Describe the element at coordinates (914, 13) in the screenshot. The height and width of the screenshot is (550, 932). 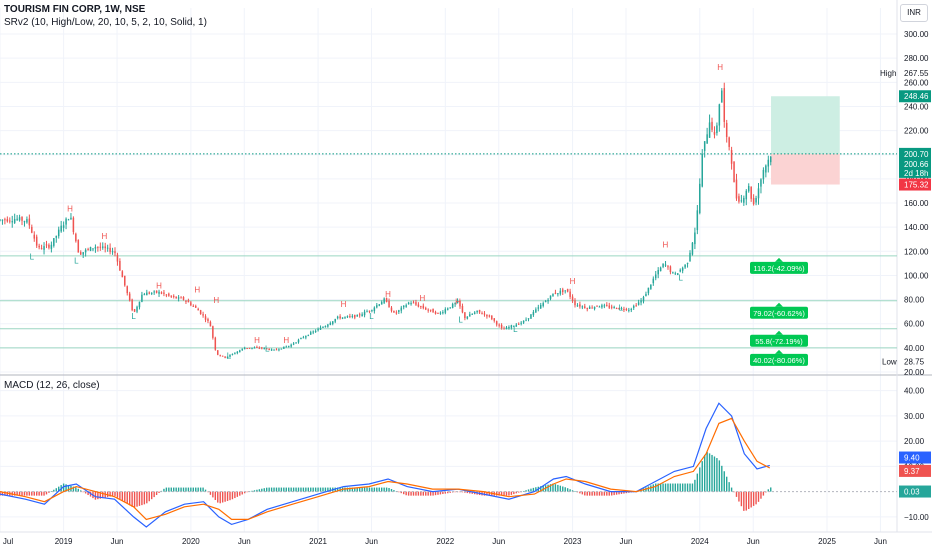
I see `currency-selector: INR` at that location.